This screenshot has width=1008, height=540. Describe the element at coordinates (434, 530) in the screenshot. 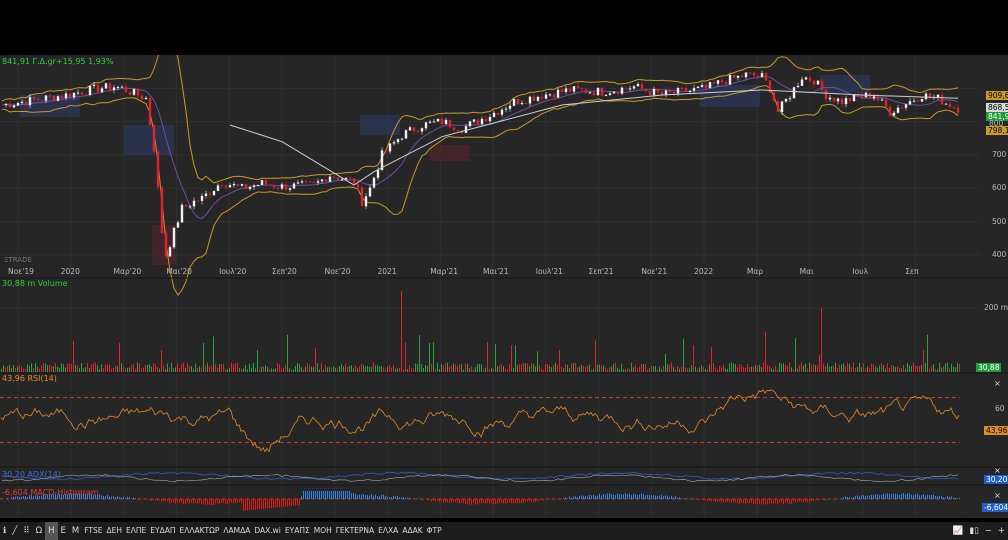

I see `symbol-button: ΦΤΡ` at that location.